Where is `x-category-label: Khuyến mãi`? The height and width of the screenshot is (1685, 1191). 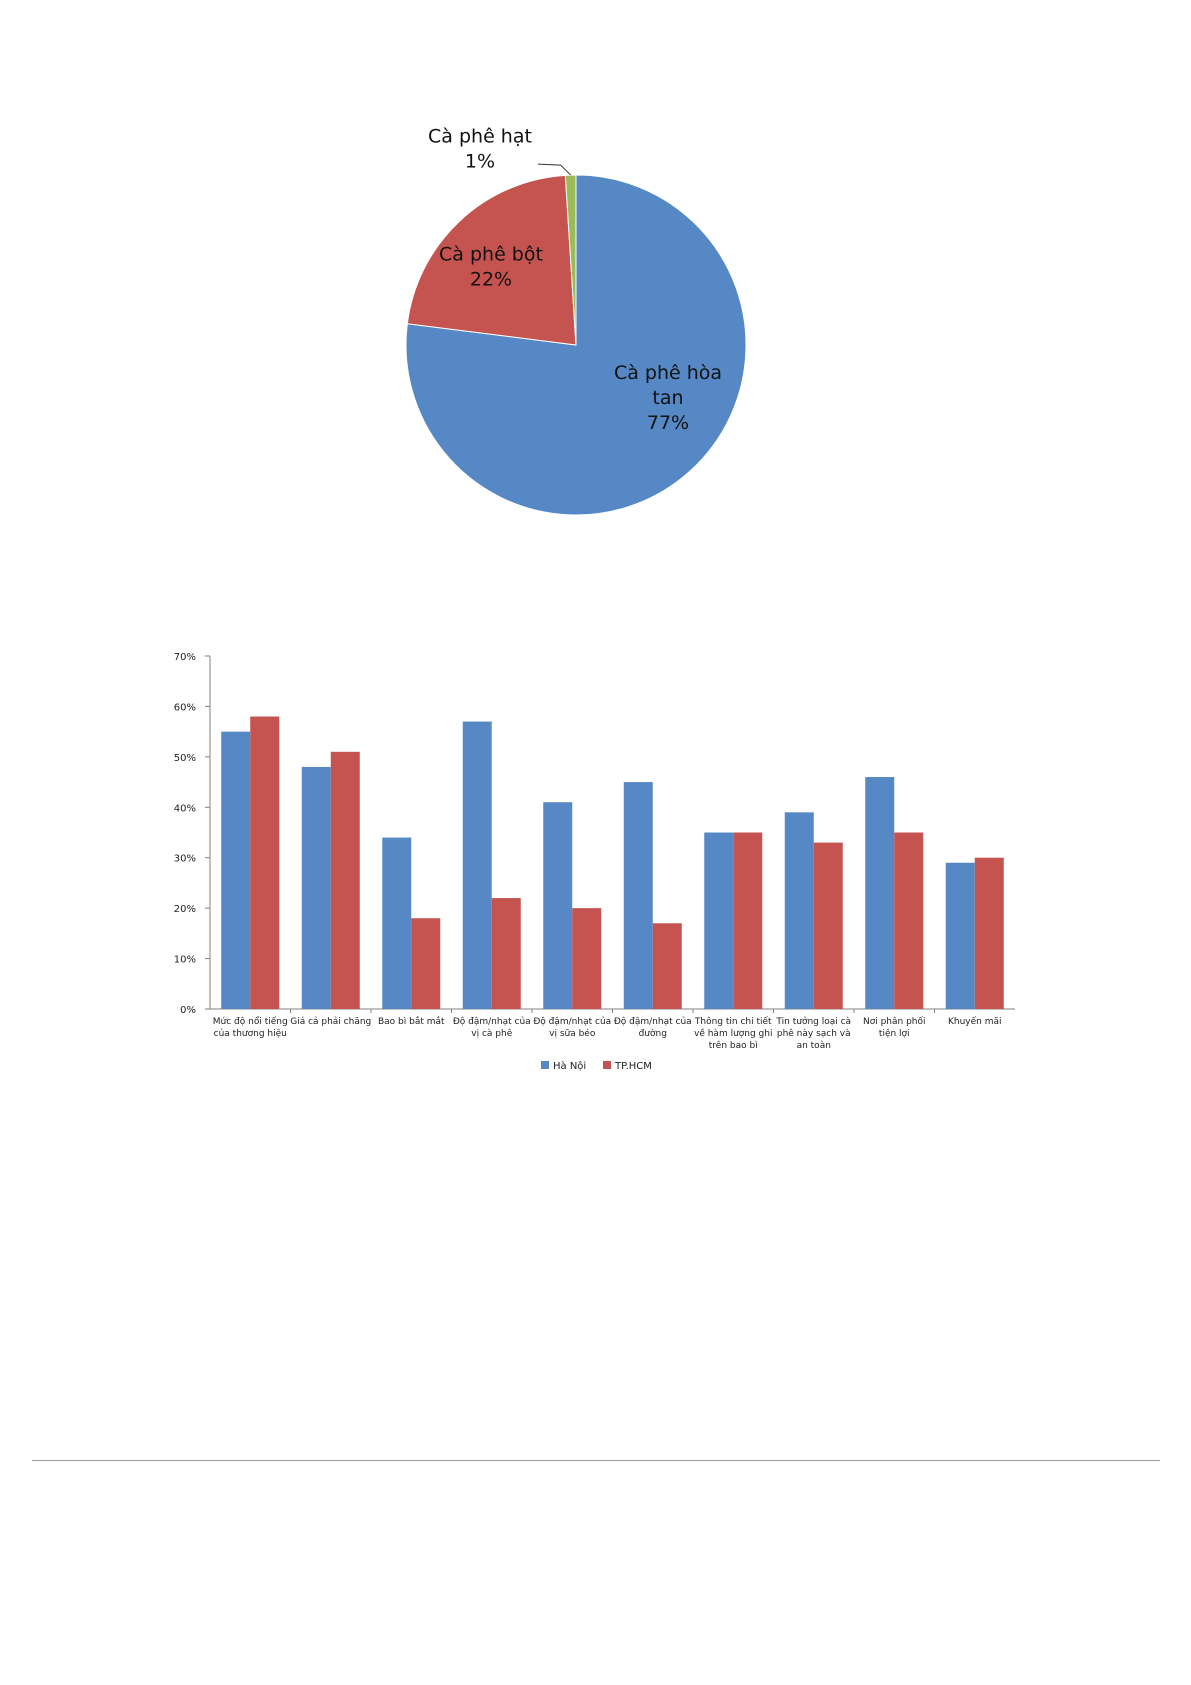 x-category-label: Khuyến mãi is located at coordinates (975, 1021).